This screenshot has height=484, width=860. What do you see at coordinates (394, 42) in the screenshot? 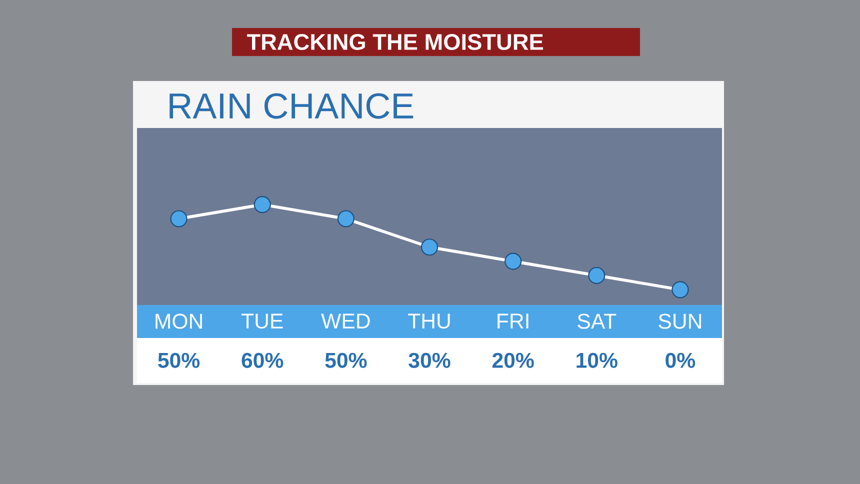
I see `chart-subtitle: TRACKING THE MOISTURE` at bounding box center [394, 42].